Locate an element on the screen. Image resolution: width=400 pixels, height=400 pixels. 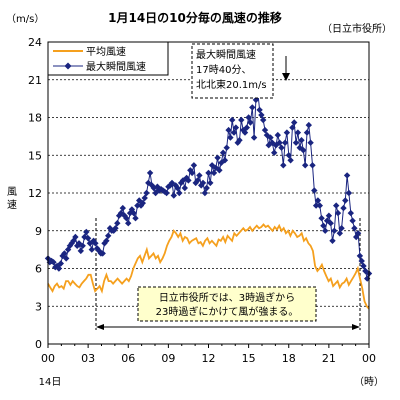
period-note-box is located at coordinates (227, 304).